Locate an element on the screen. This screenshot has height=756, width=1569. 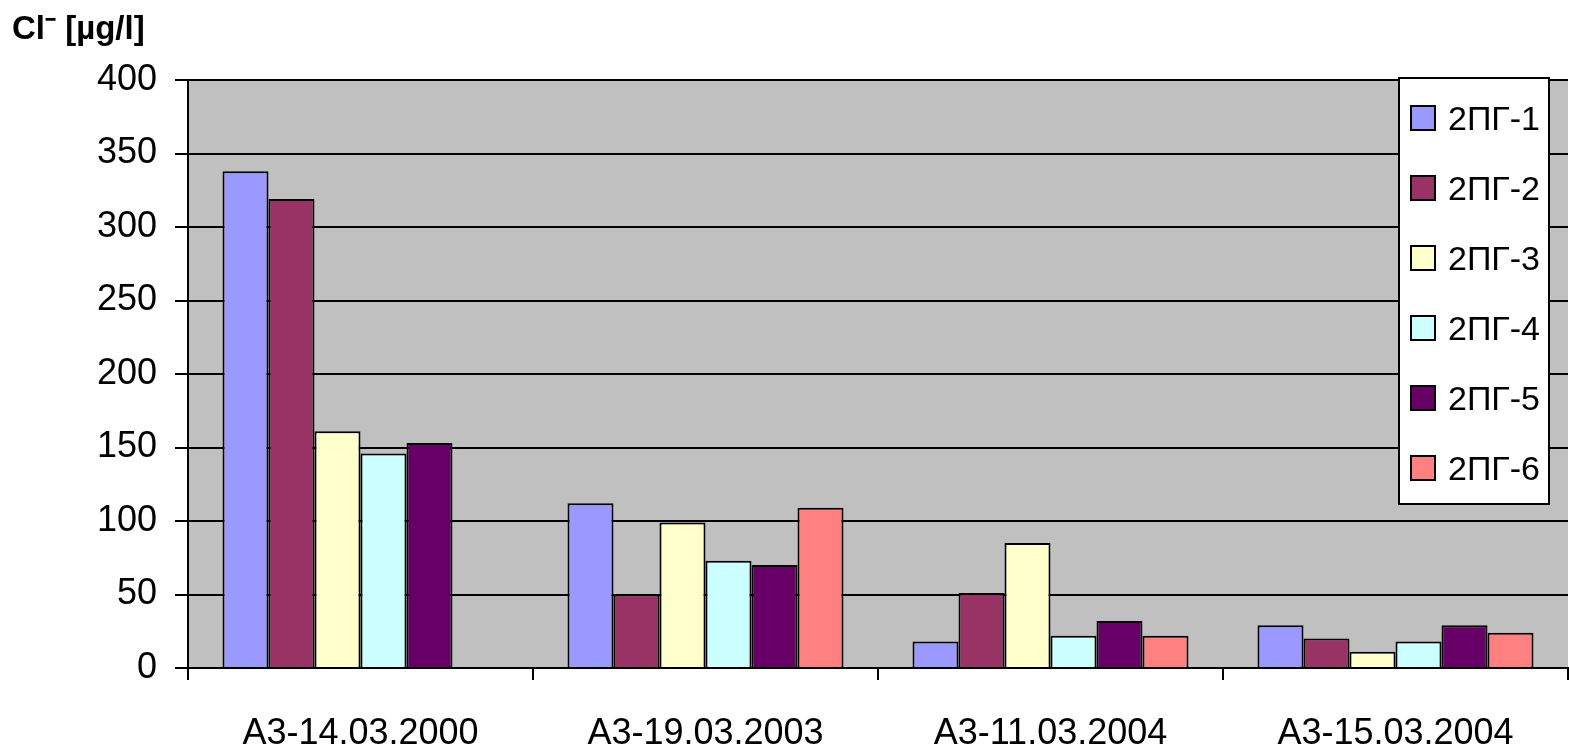
legend-label: 2ПГ-3 is located at coordinates (1494, 258).